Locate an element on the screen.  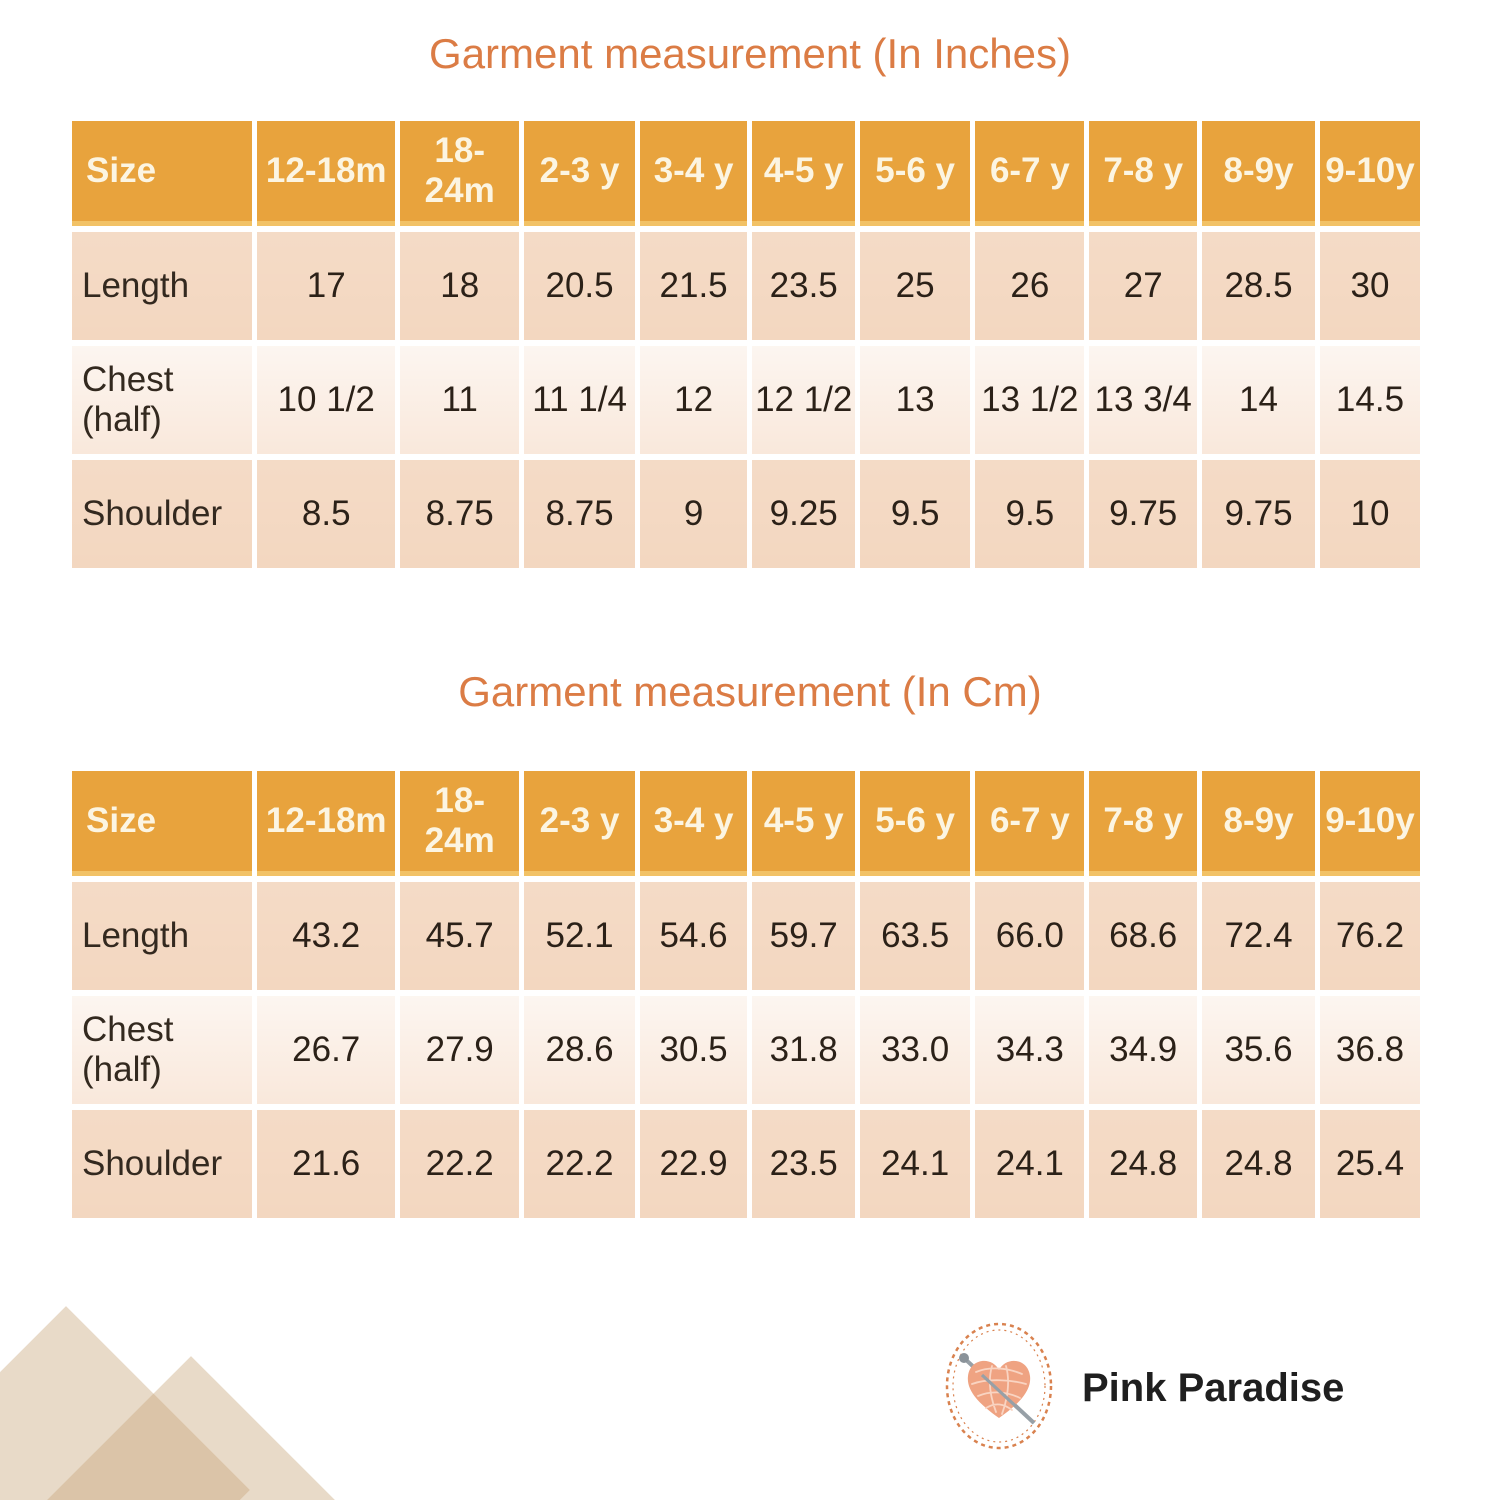
measurement-value: 34.9 is located at coordinates (1143, 1050).